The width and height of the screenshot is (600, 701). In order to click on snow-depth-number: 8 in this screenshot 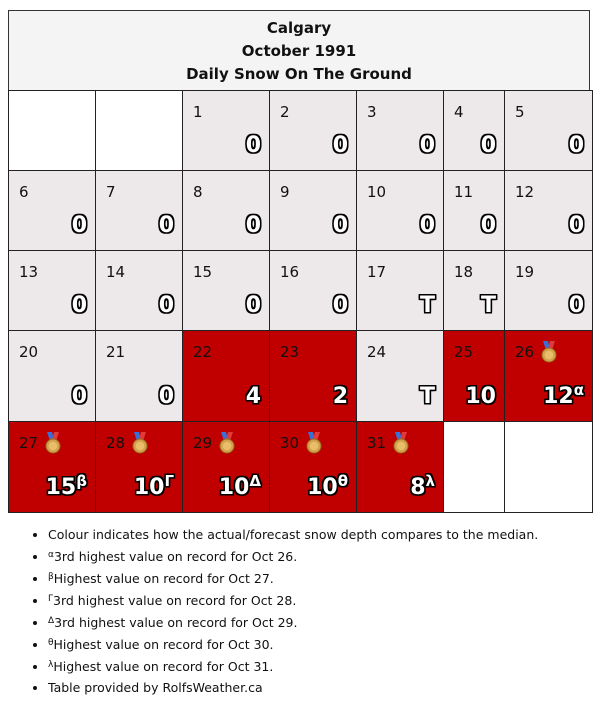, I will do `click(418, 487)`.